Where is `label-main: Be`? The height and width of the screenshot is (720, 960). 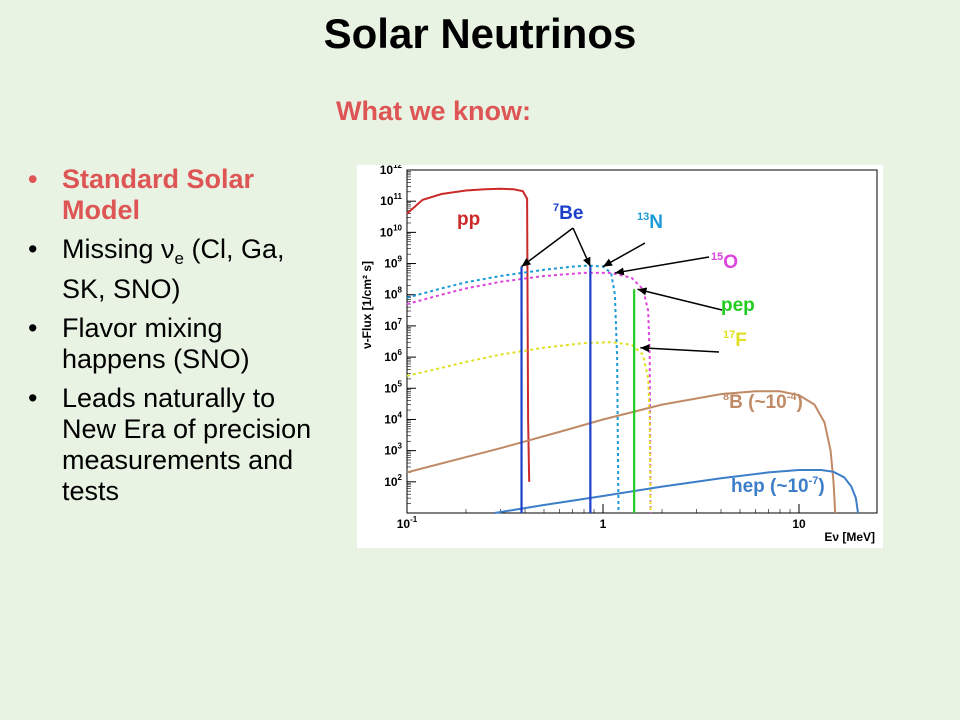
label-main: Be is located at coordinates (571, 213).